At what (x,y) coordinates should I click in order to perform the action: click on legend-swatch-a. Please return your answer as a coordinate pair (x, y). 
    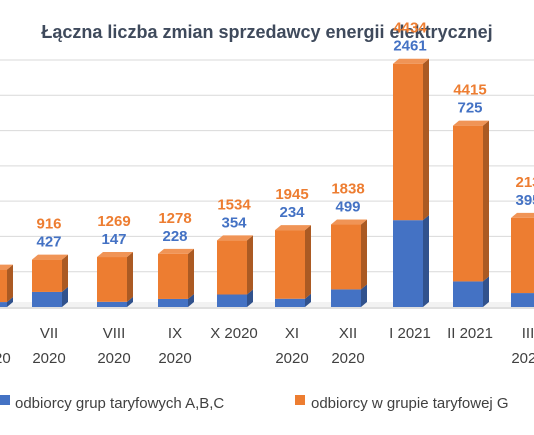
    Looking at the image, I should click on (5, 400).